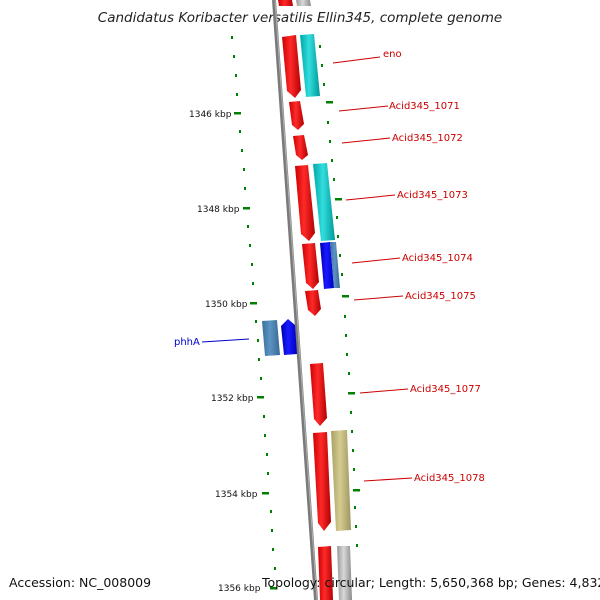 This screenshot has height=600, width=600. What do you see at coordinates (232, 399) in the screenshot?
I see `tick-label-1352: 1352 kbp` at bounding box center [232, 399].